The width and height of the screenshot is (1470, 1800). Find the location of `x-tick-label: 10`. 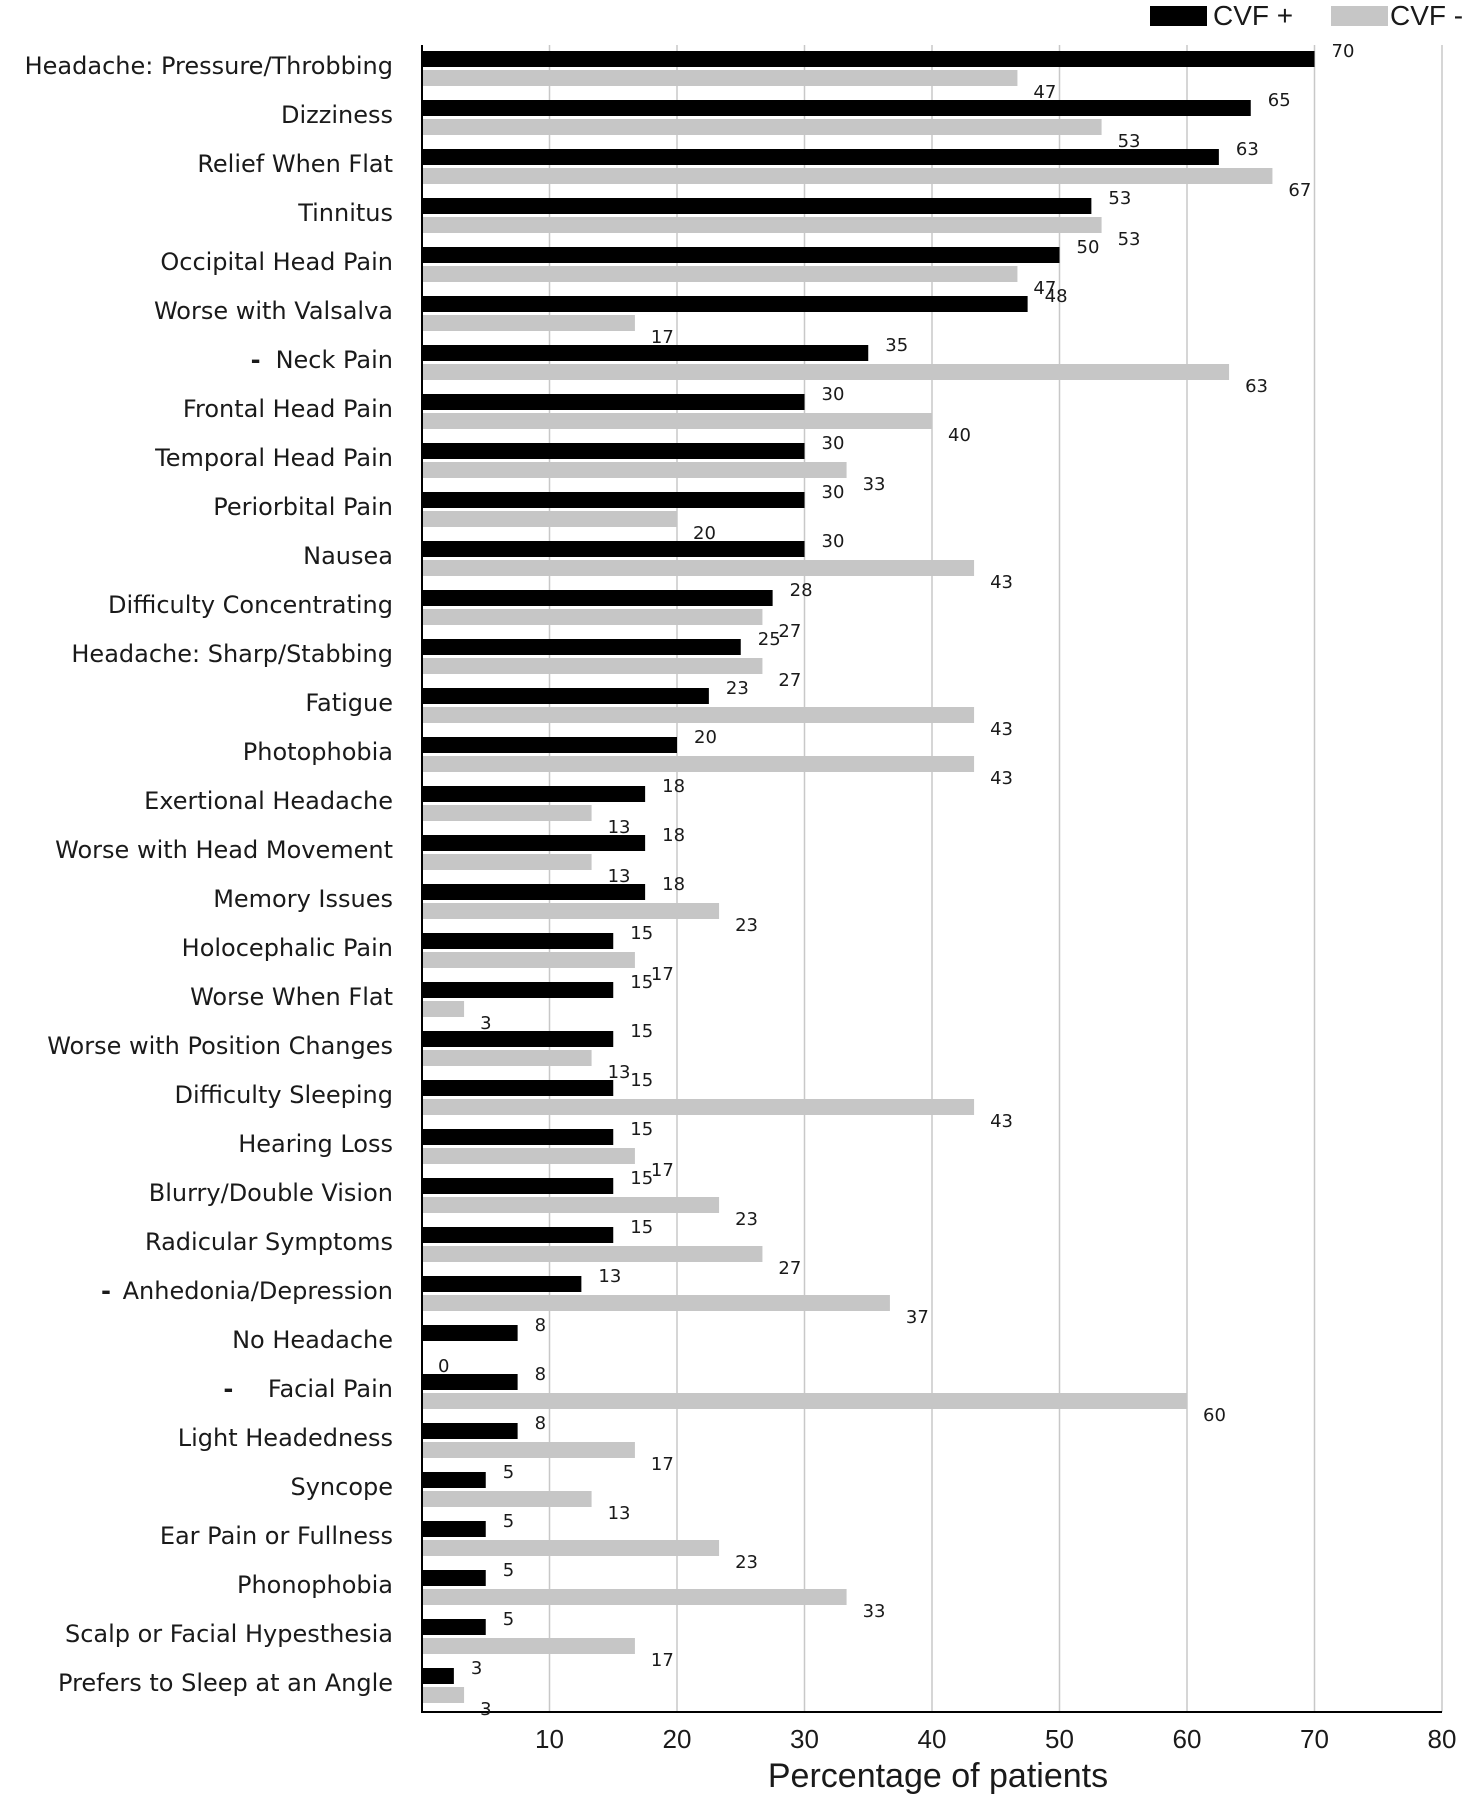

x-tick-label: 10 is located at coordinates (549, 1739).